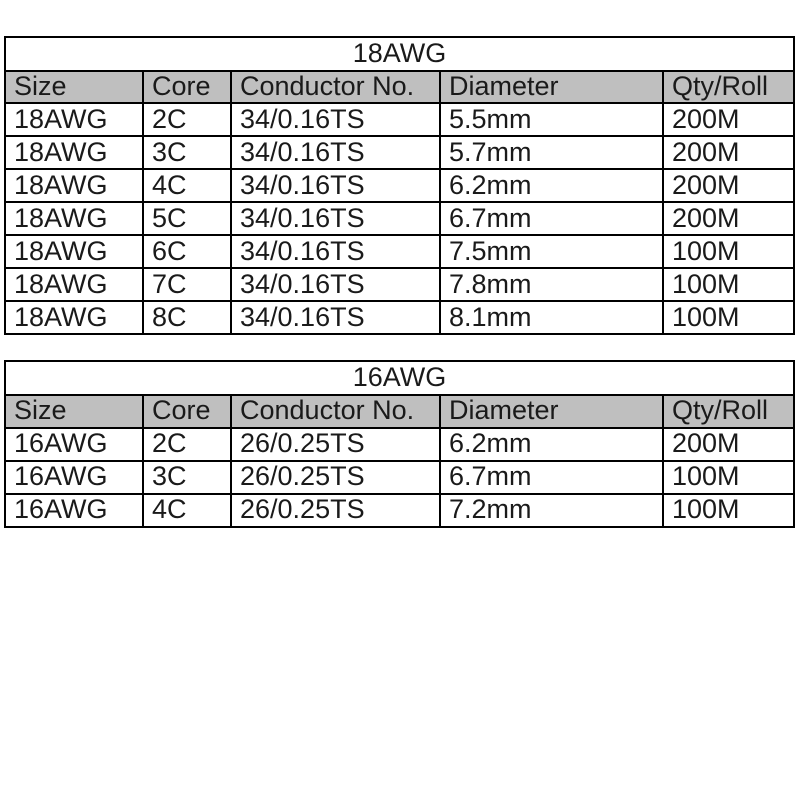 Image resolution: width=800 pixels, height=800 pixels. What do you see at coordinates (187, 285) in the screenshot?
I see `cell-core: 7C` at bounding box center [187, 285].